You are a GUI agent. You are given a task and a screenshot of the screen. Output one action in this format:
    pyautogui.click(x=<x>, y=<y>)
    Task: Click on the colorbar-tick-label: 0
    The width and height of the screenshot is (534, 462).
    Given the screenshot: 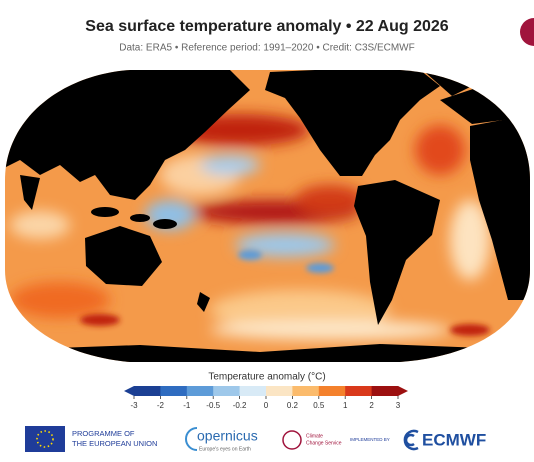 What is the action you would take?
    pyautogui.click(x=266, y=405)
    